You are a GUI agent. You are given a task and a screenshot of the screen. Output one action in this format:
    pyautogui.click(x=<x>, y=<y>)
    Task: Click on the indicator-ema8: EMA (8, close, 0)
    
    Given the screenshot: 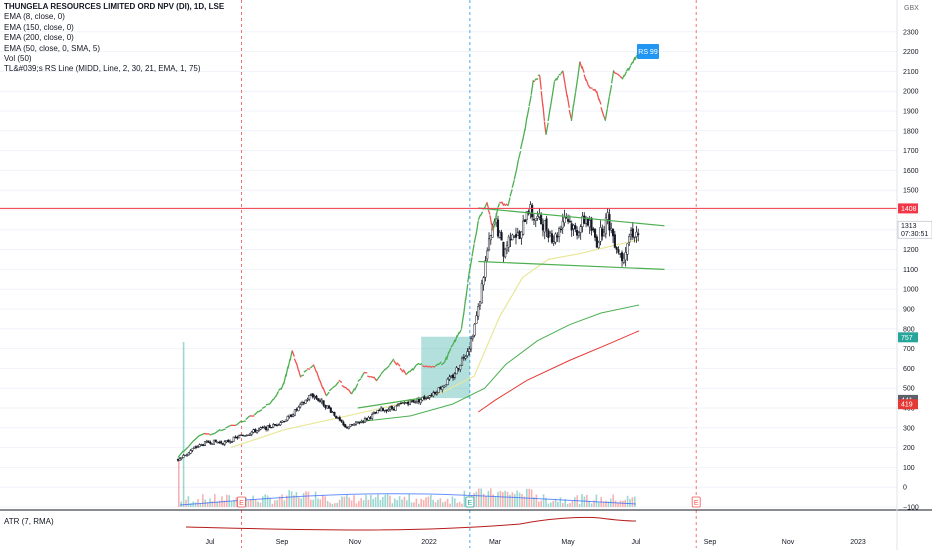 What is the action you would take?
    pyautogui.click(x=114, y=17)
    